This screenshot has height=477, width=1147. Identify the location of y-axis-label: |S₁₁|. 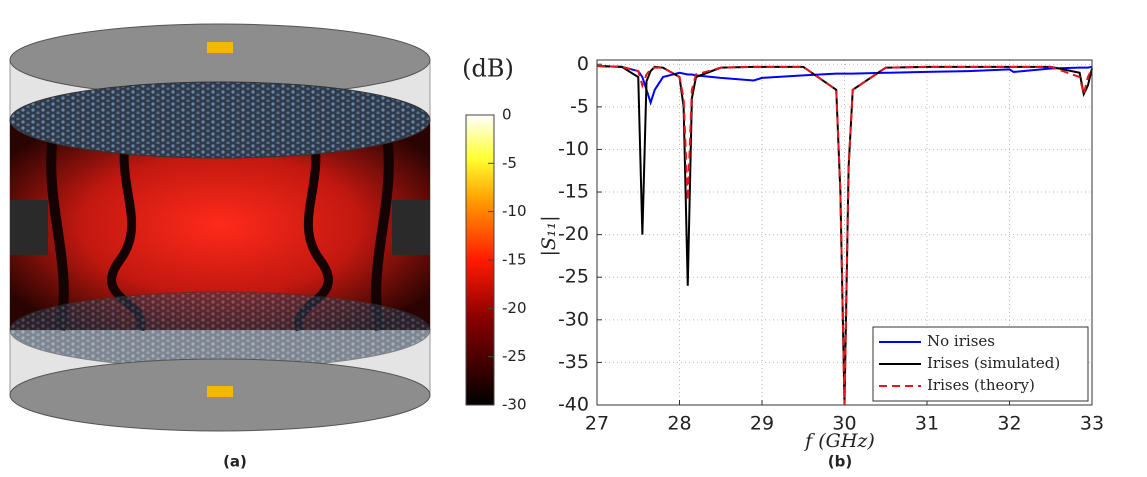
(549, 235).